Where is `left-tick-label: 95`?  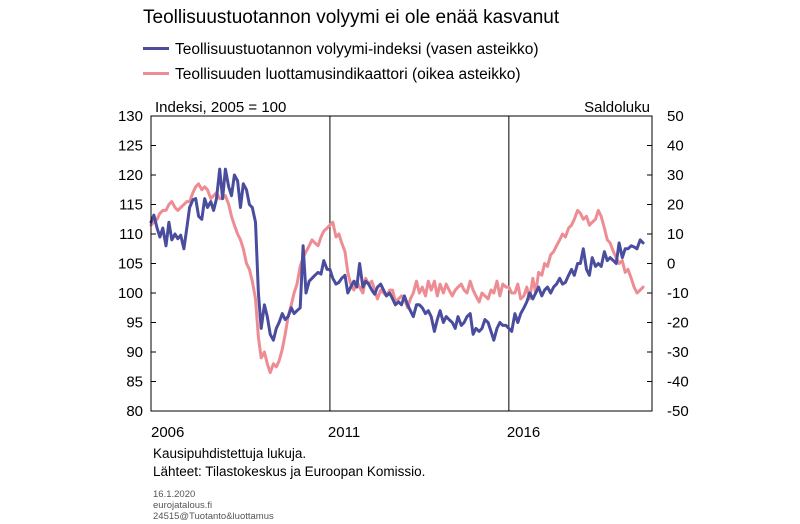 left-tick-label: 95 is located at coordinates (134, 323).